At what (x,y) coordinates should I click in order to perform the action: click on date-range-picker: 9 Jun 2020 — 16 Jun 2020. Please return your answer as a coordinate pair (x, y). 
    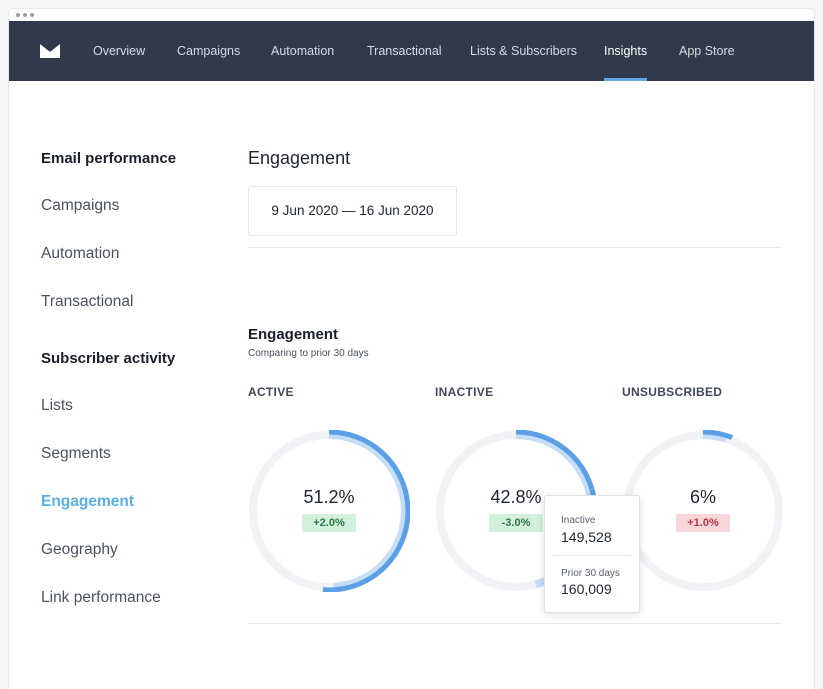
    Looking at the image, I should click on (352, 211).